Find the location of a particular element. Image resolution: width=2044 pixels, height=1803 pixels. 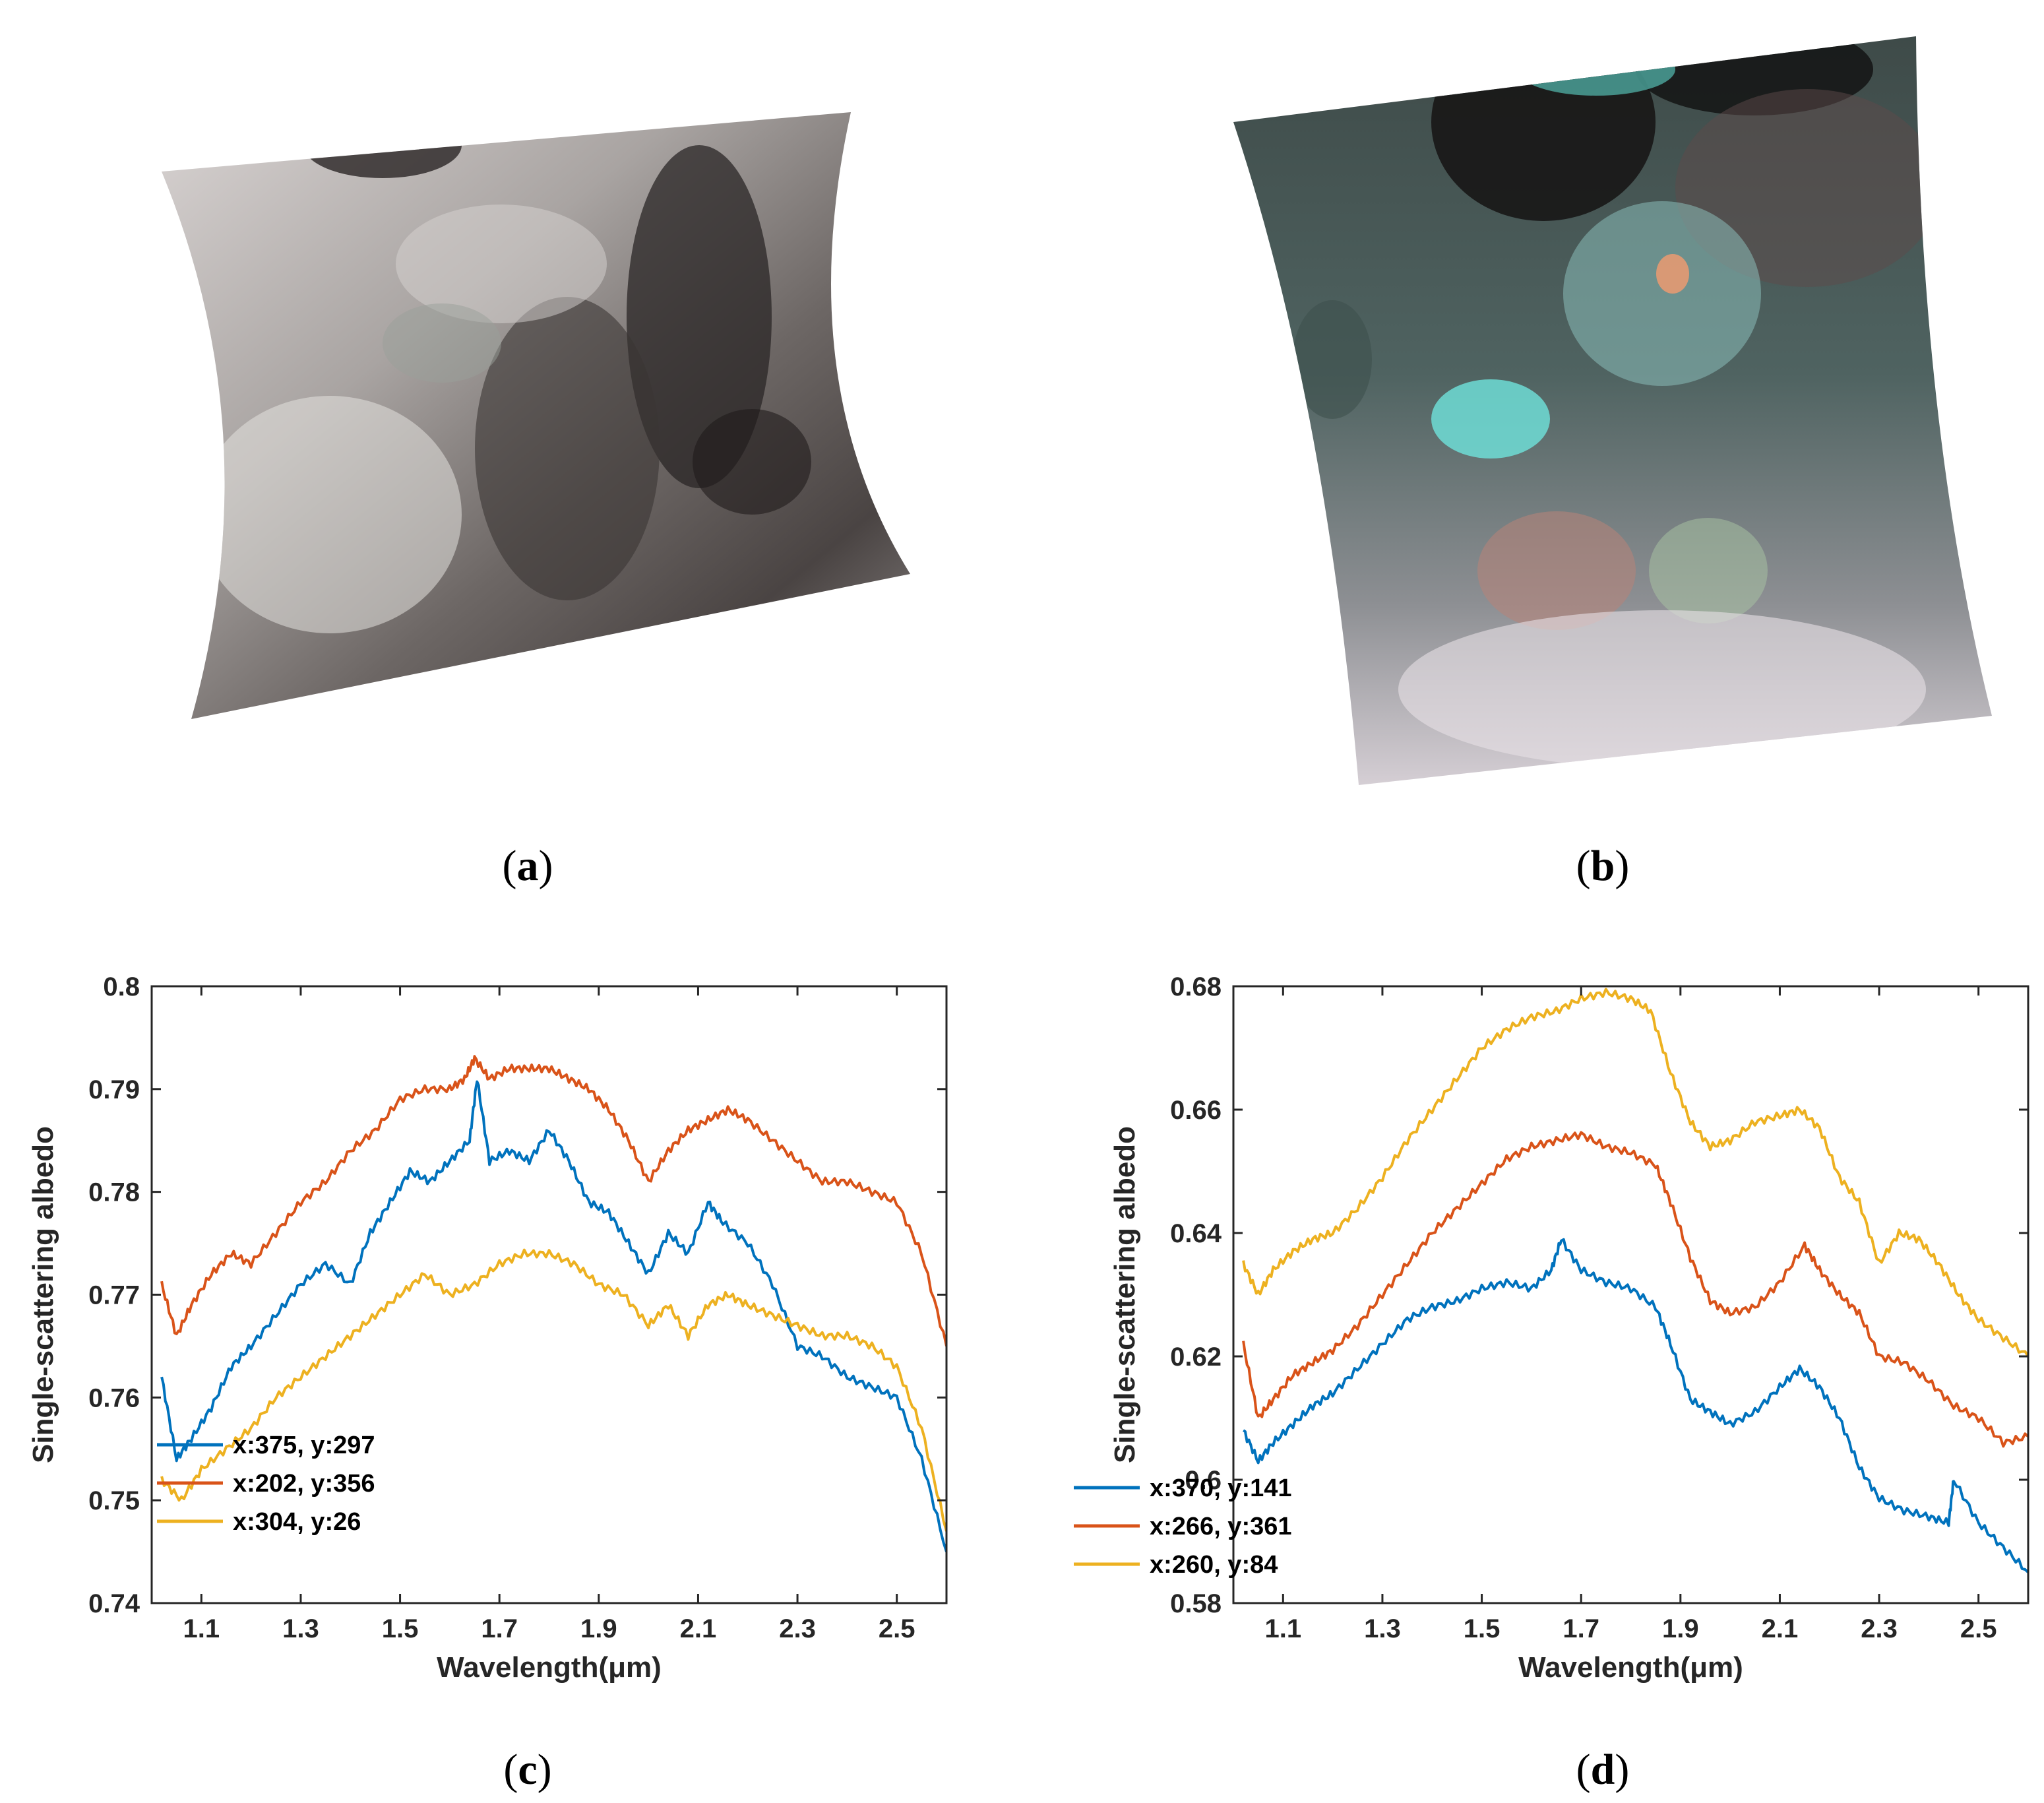

y-tick-label: 0.62 is located at coordinates (1196, 1358).